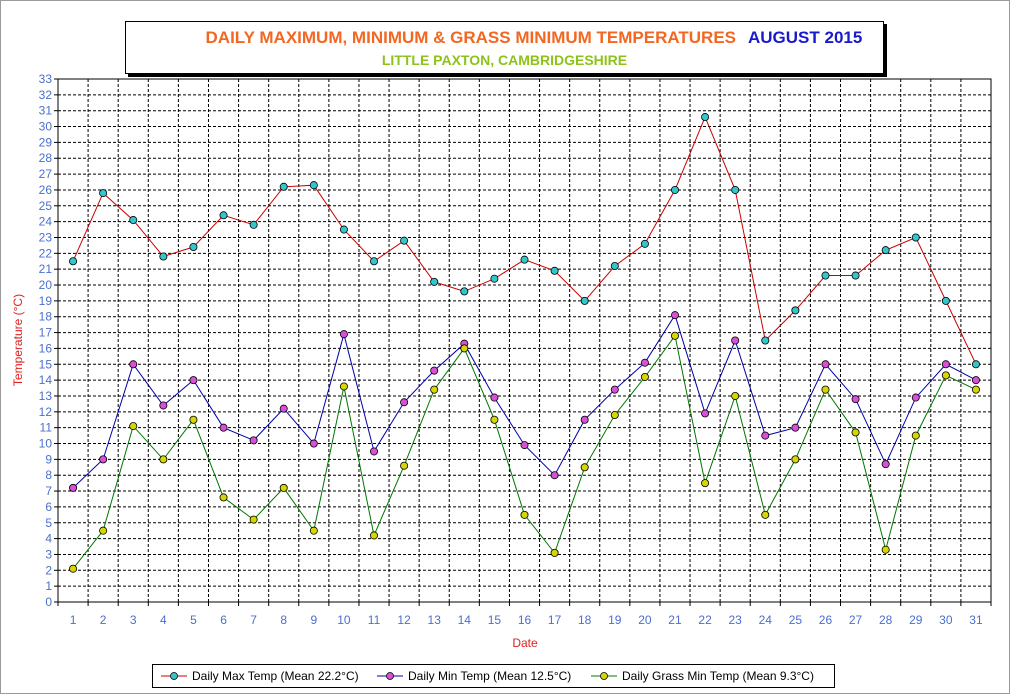 This screenshot has width=1010, height=694. What do you see at coordinates (163, 620) in the screenshot?
I see `x-tick-label: 4` at bounding box center [163, 620].